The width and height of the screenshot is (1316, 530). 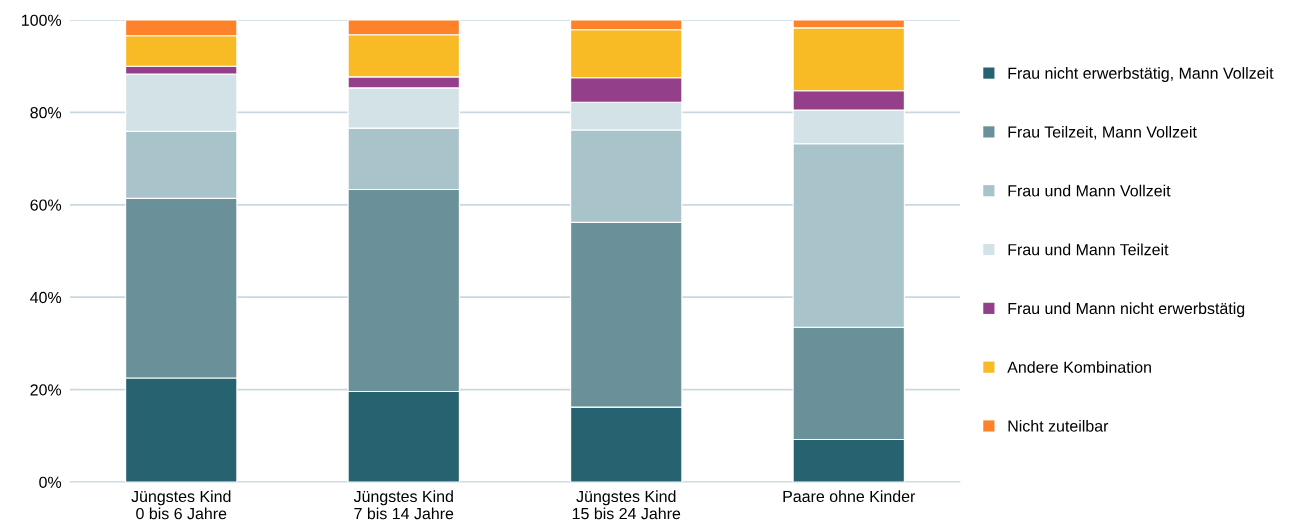 What do you see at coordinates (1102, 132) in the screenshot?
I see `legend-label: Frau Teilzeit, Mann Vollzeit` at bounding box center [1102, 132].